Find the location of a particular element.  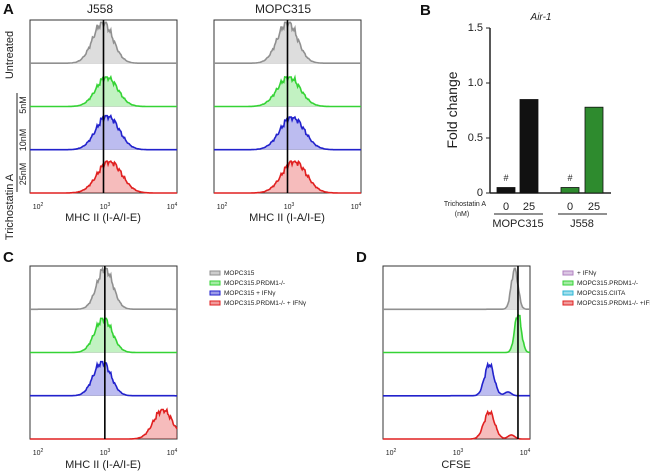

panel-d-legend-label: MOPC315.PRDM1-/- +IFNγ is located at coordinates (613, 303).